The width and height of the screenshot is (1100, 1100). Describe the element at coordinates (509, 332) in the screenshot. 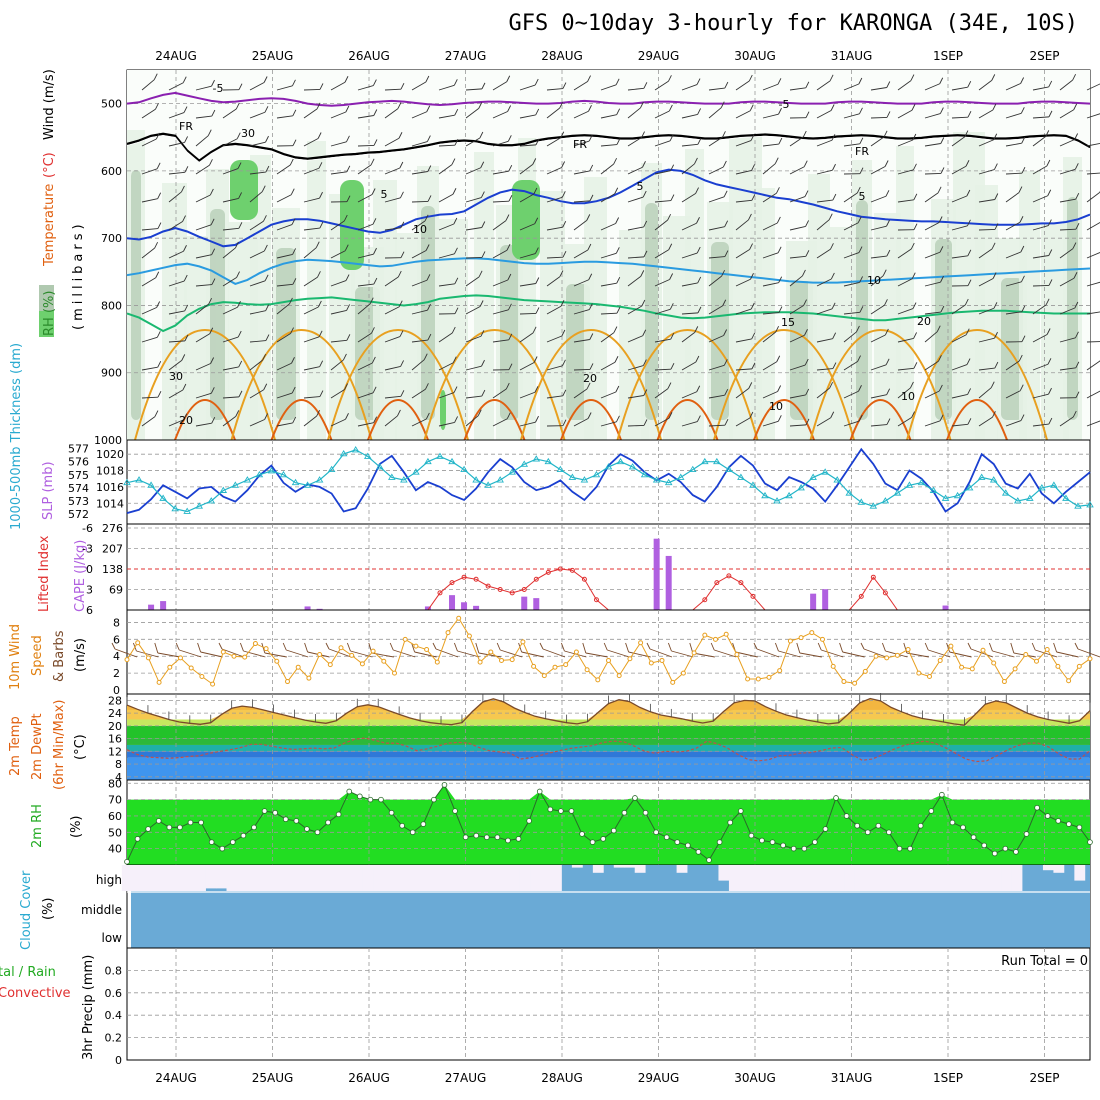

I see `rh-shade-mid` at that location.